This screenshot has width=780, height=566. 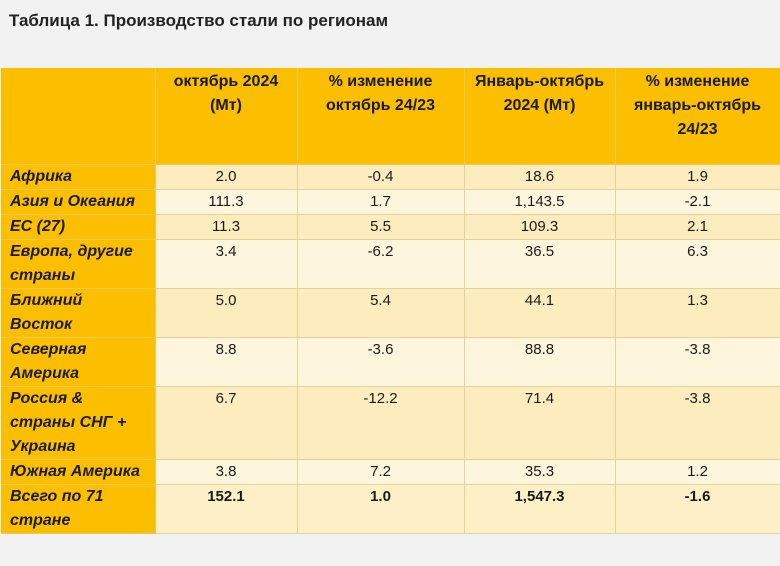 What do you see at coordinates (697, 313) in the screenshot?
I see `ytd-change-value: 1.3` at bounding box center [697, 313].